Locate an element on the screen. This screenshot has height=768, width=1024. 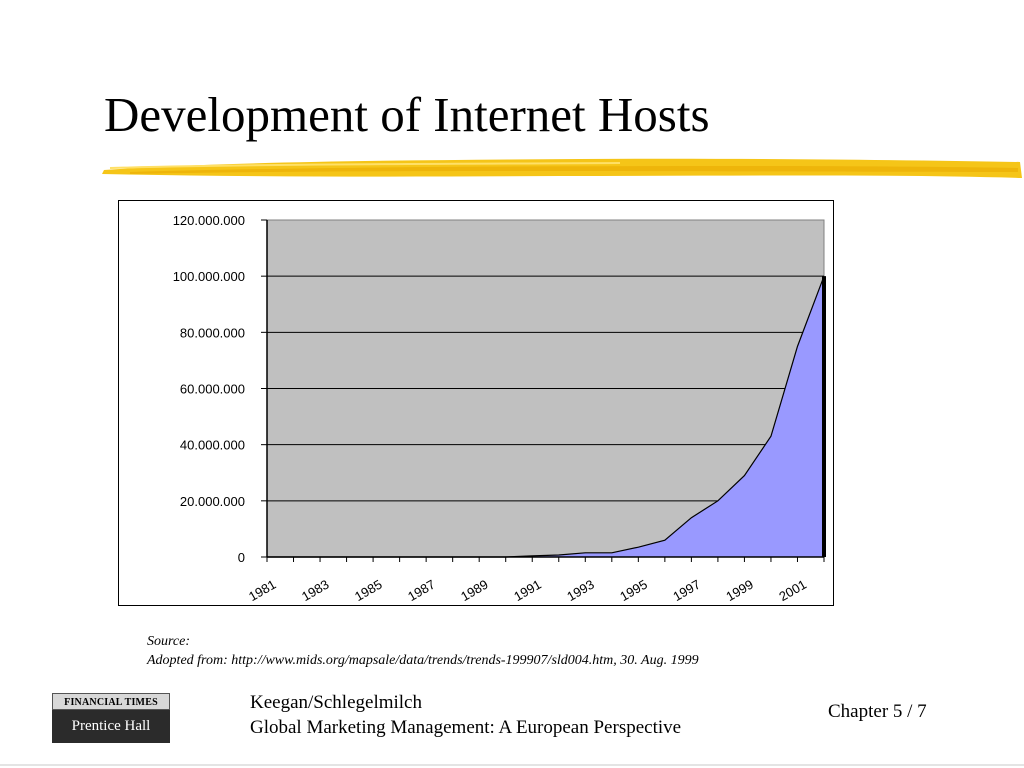
title-underline is located at coordinates (562, 168).